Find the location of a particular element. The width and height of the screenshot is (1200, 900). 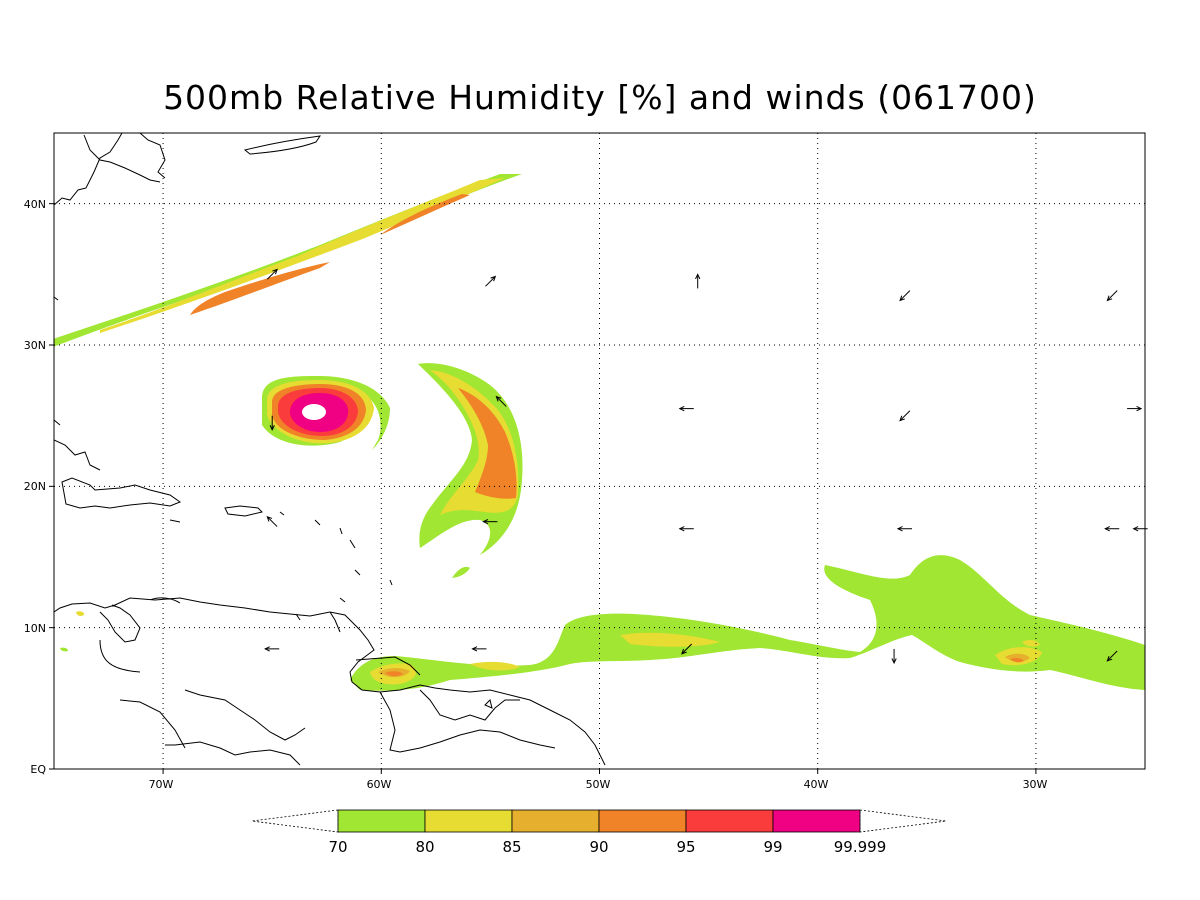

colorbar-level-label: 85 is located at coordinates (511, 847).